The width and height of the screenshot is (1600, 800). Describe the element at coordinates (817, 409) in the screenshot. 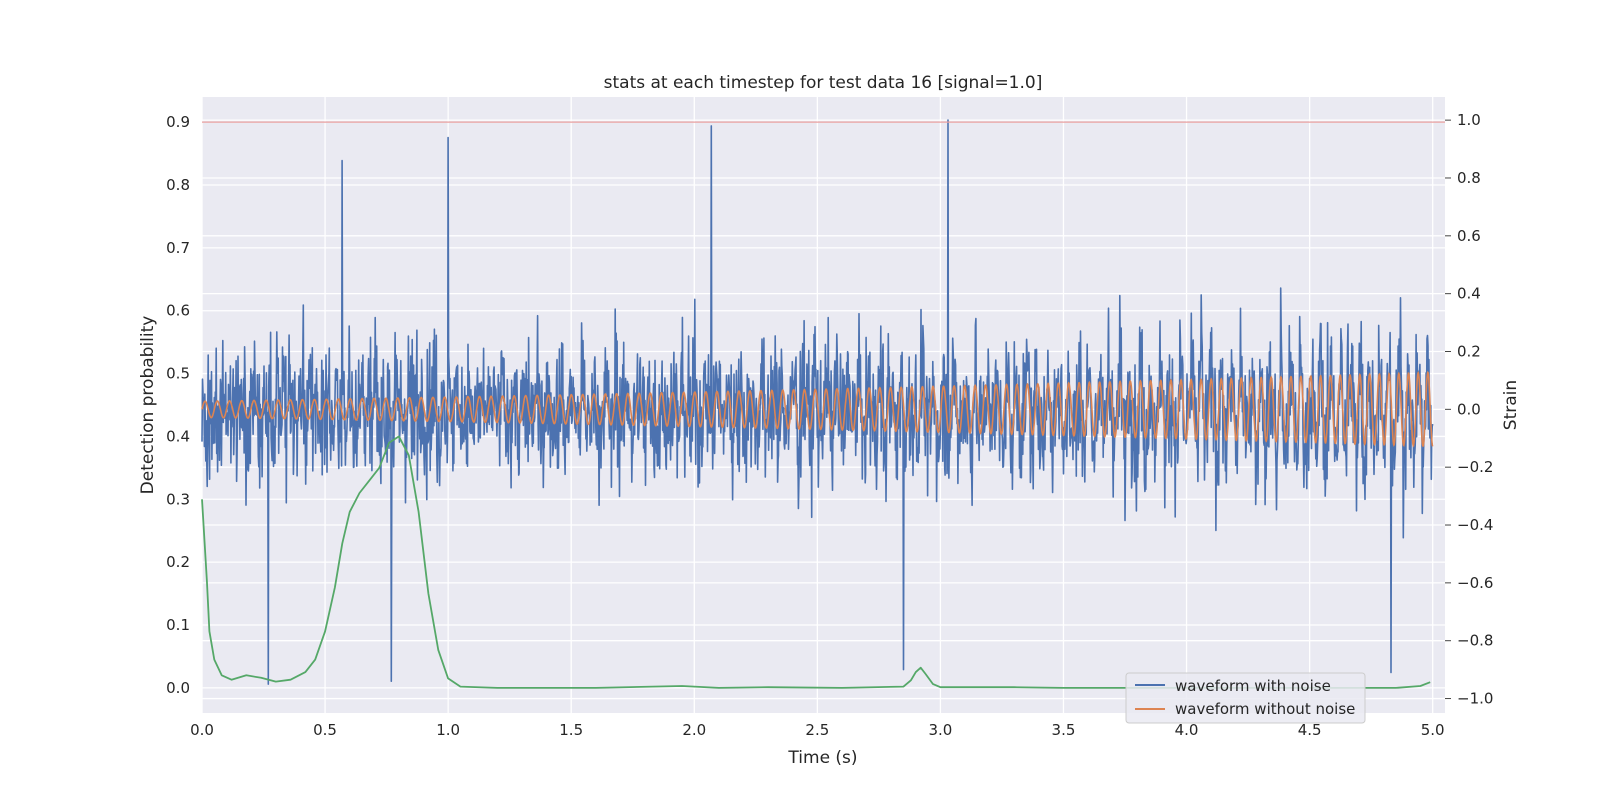

I see `series-waveform-without-noise` at that location.